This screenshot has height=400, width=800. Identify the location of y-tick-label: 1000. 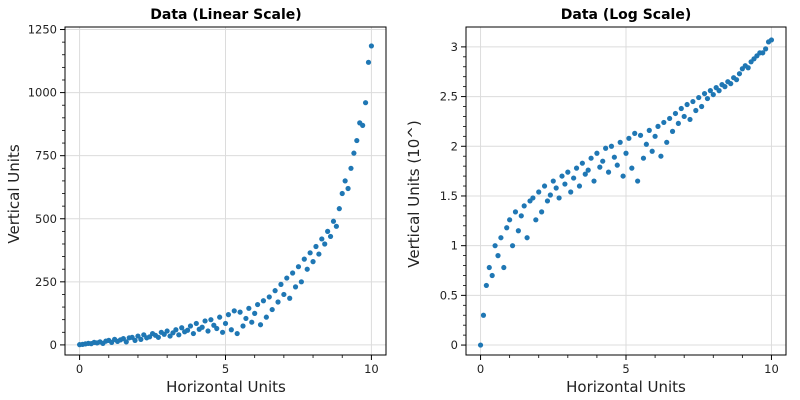
(42, 93).